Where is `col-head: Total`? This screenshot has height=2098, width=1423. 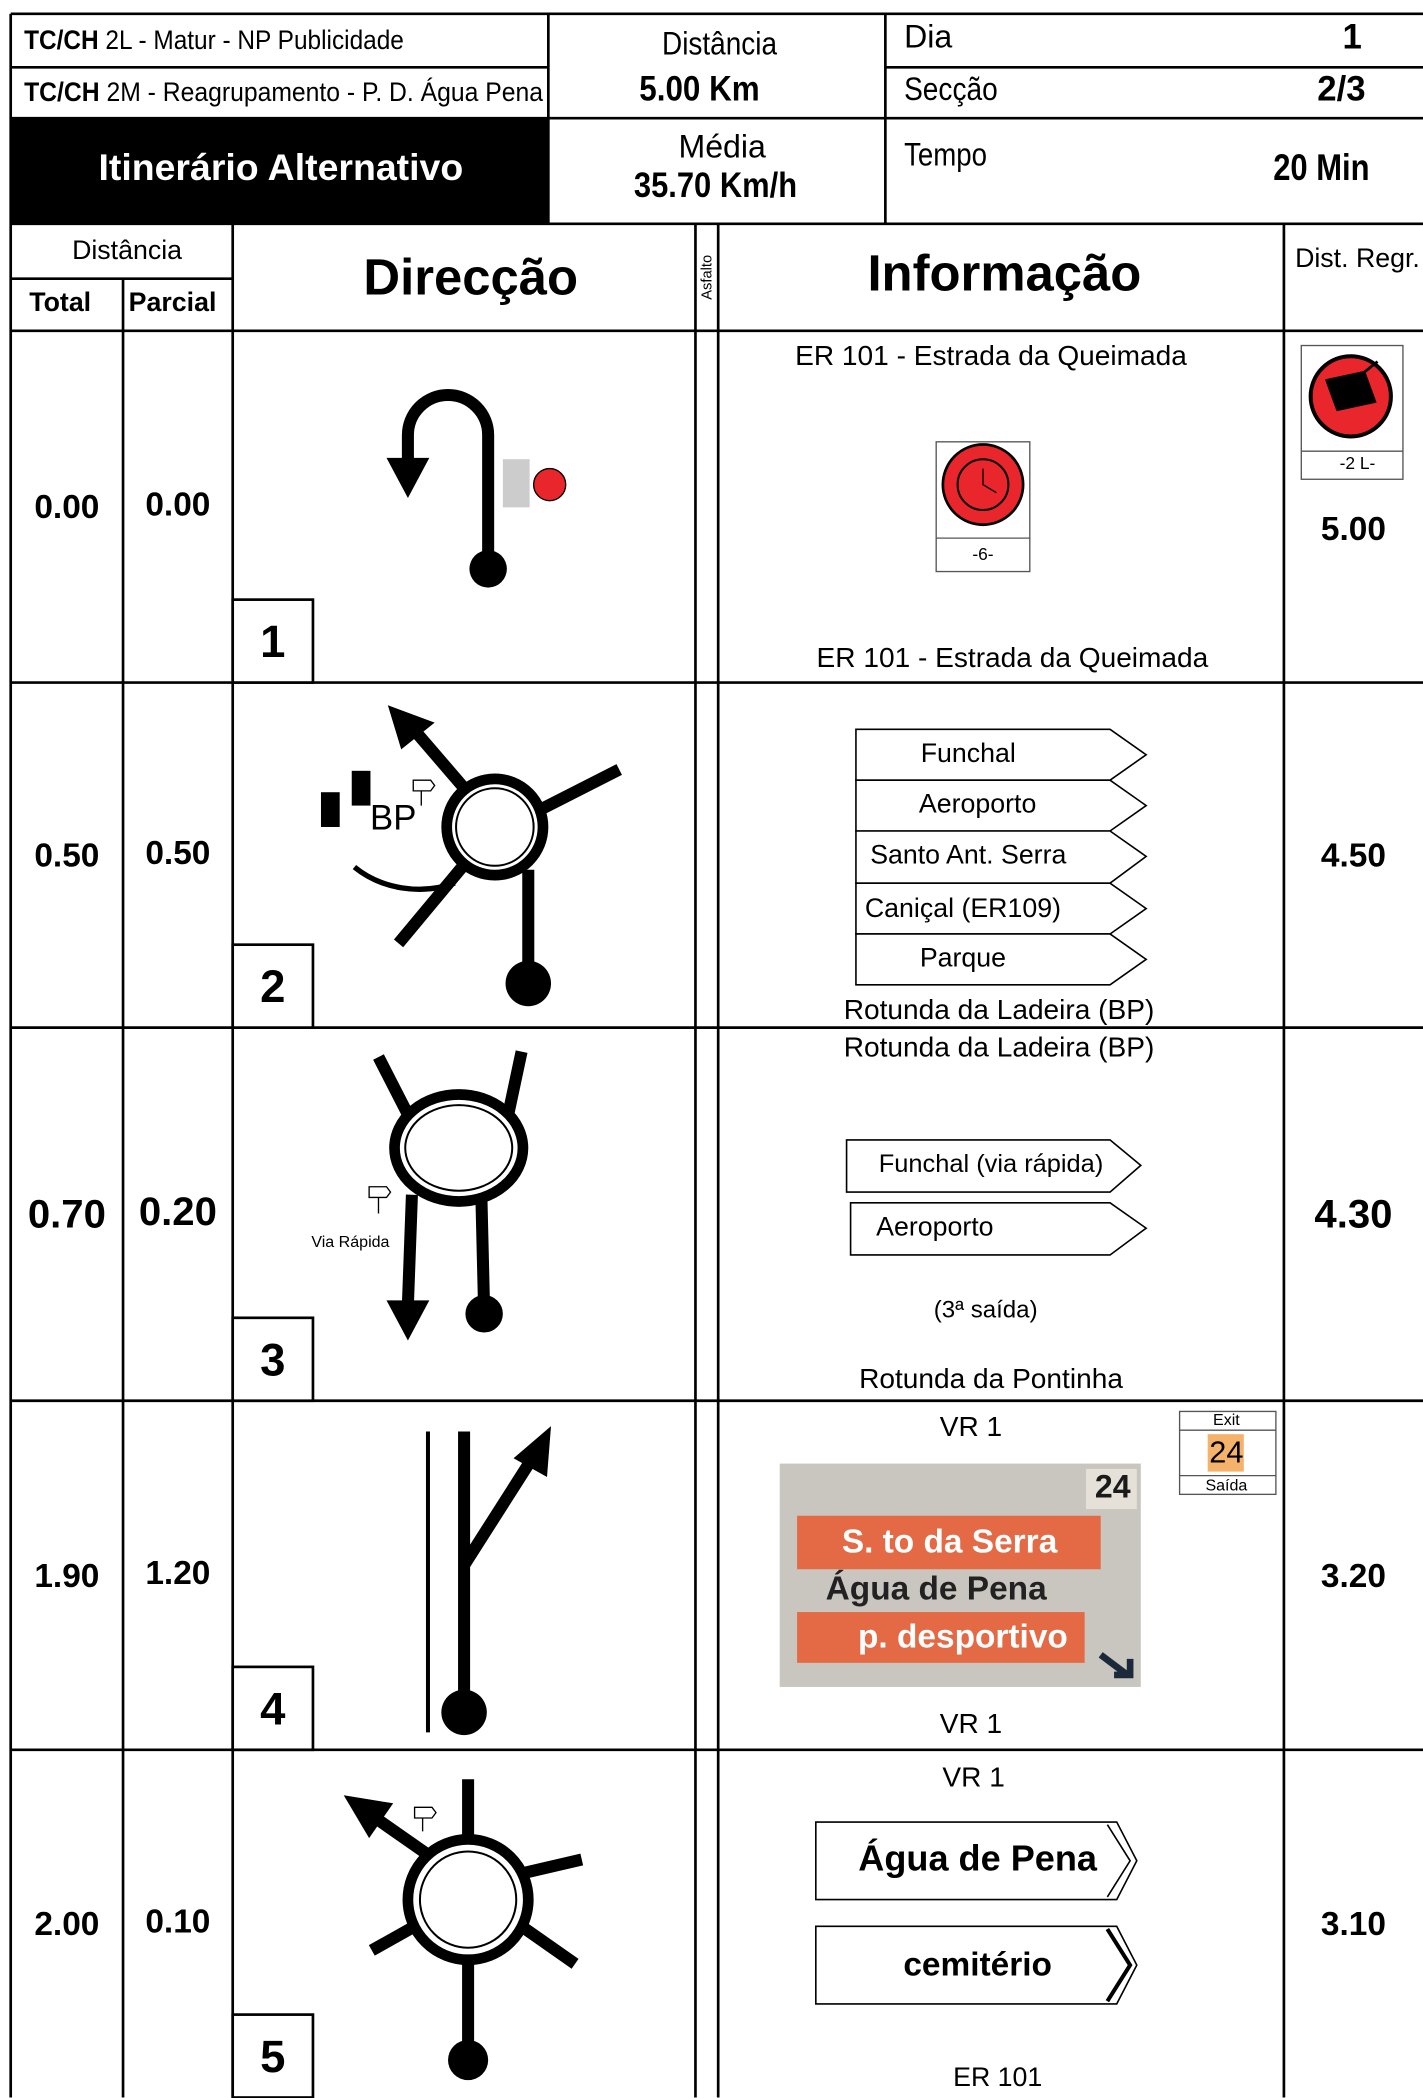 col-head: Total is located at coordinates (60, 302).